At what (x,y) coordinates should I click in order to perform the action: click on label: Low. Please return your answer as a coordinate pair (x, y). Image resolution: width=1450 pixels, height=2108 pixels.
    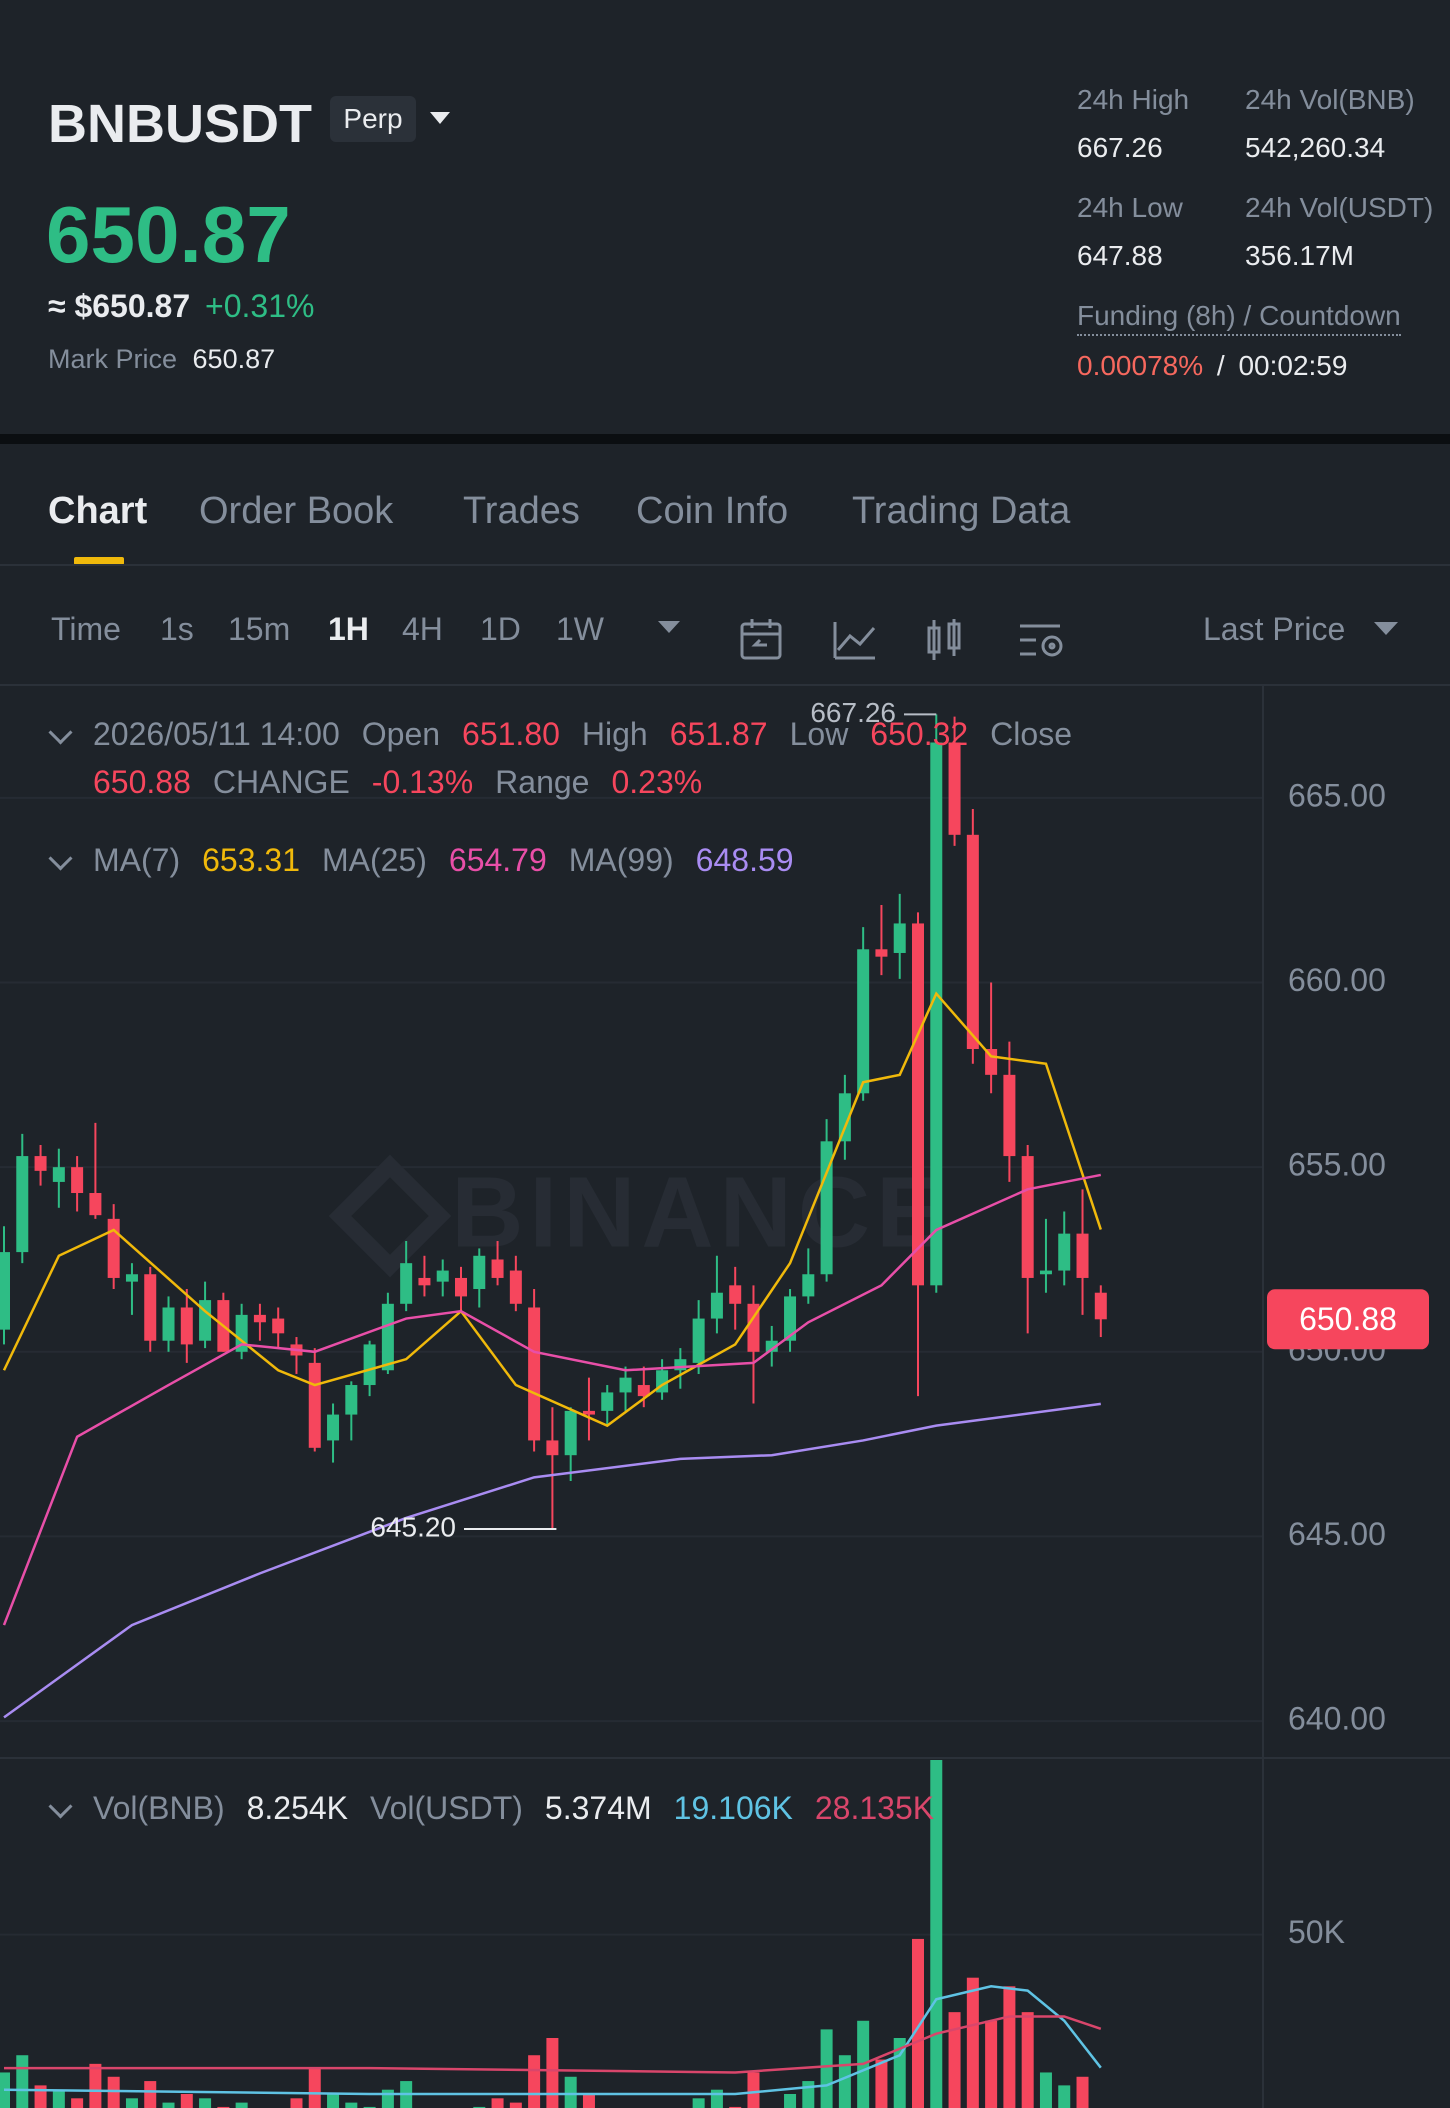
    Looking at the image, I should click on (819, 734).